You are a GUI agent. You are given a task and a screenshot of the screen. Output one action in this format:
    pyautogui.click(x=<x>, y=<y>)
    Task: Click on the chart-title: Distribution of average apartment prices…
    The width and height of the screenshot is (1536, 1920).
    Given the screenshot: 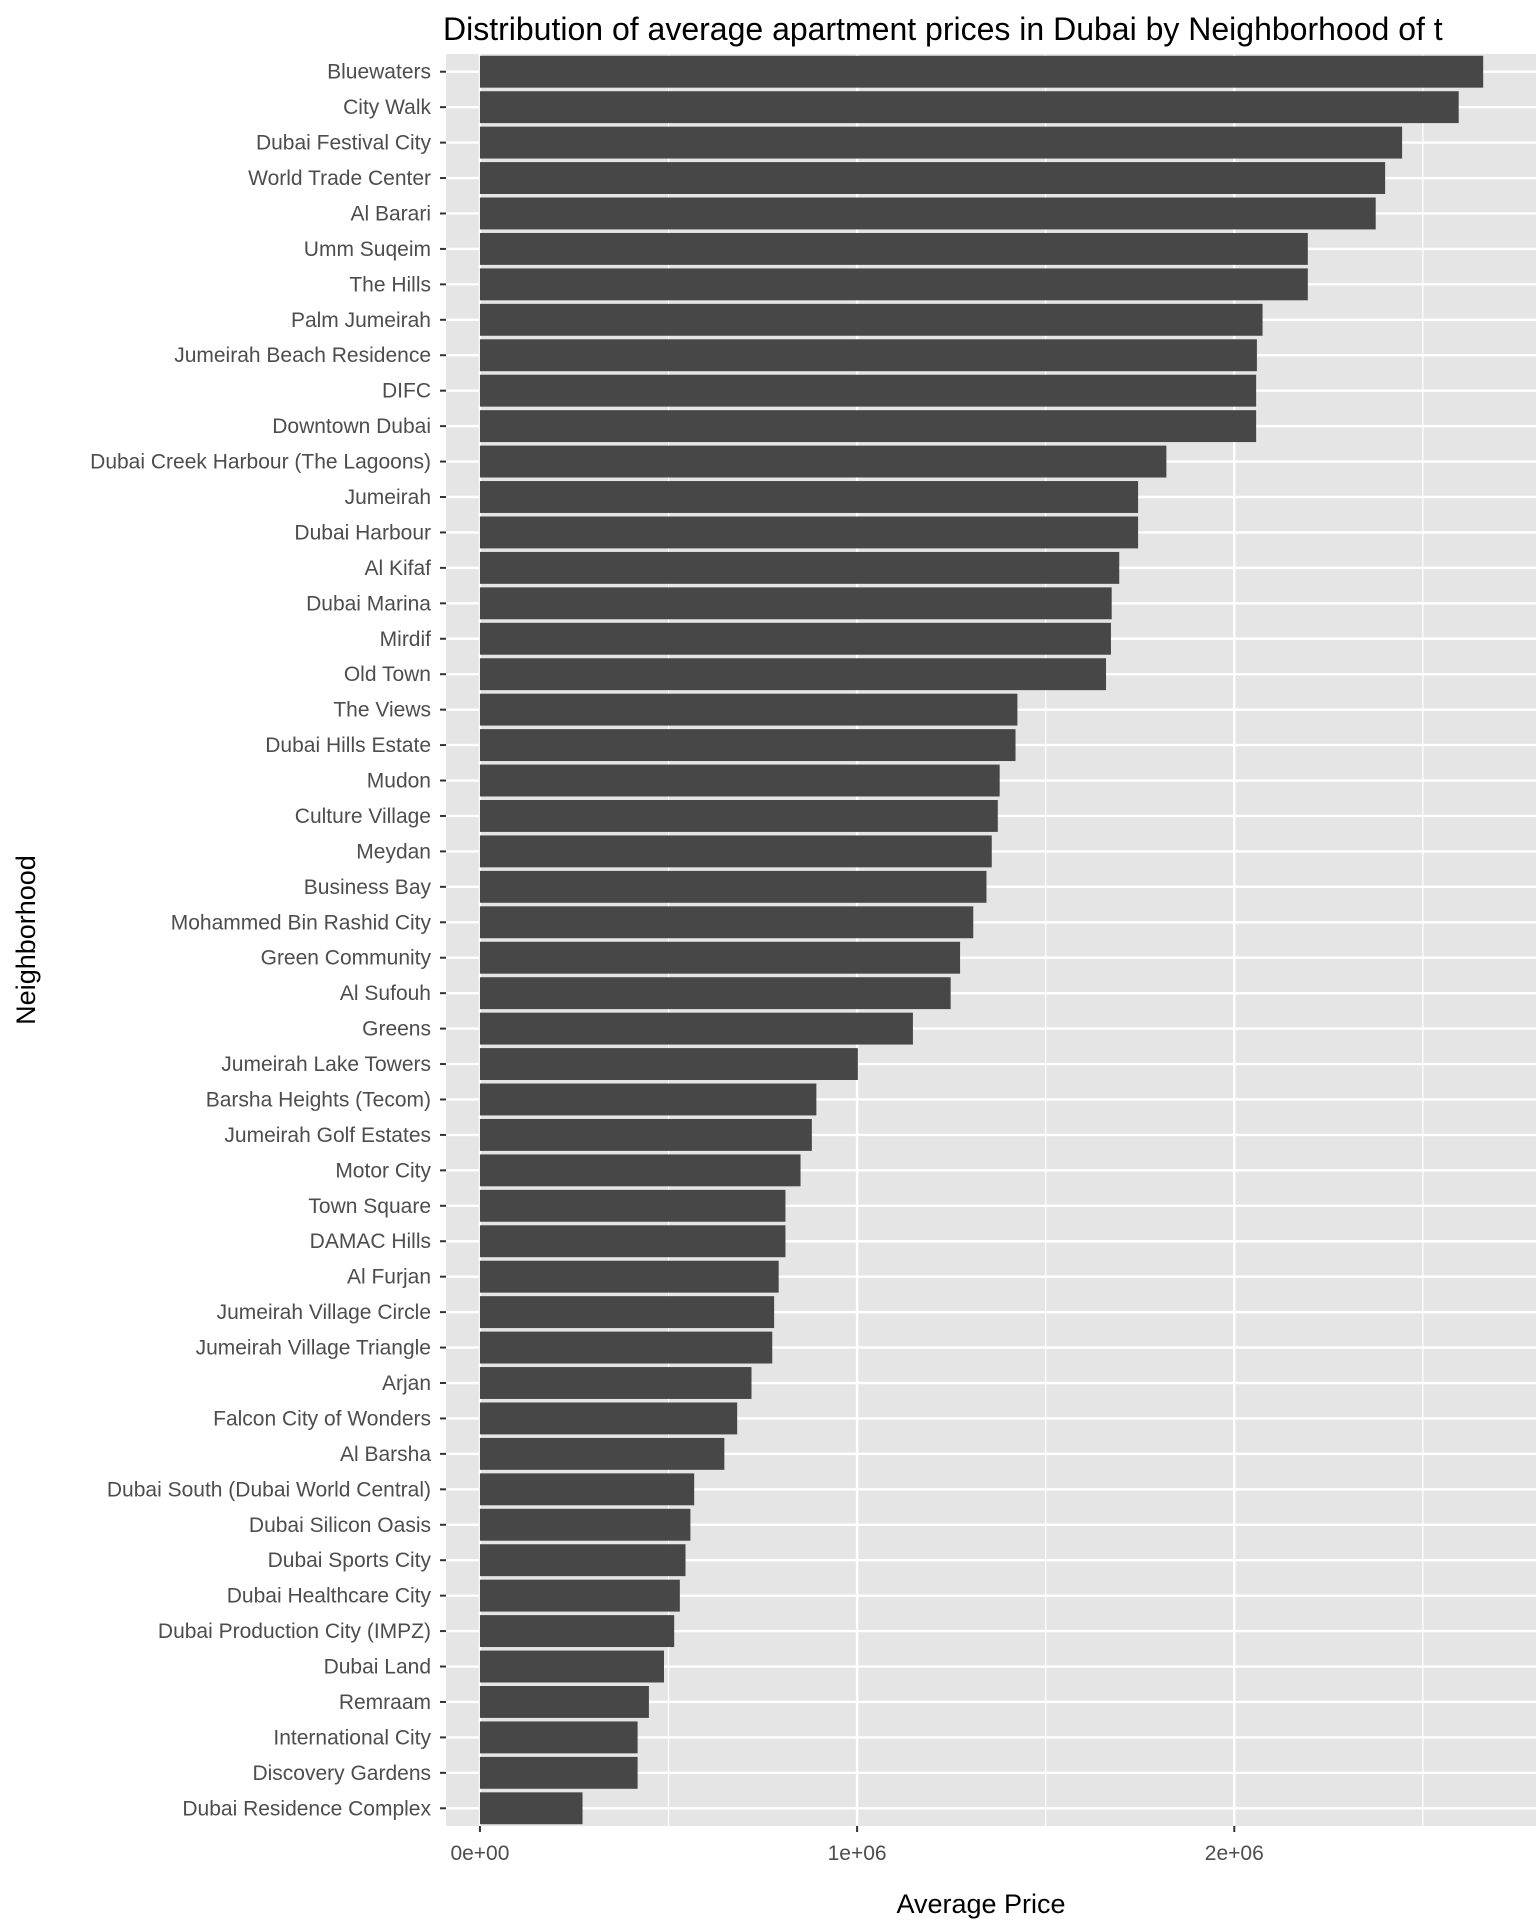 What is the action you would take?
    pyautogui.click(x=943, y=29)
    